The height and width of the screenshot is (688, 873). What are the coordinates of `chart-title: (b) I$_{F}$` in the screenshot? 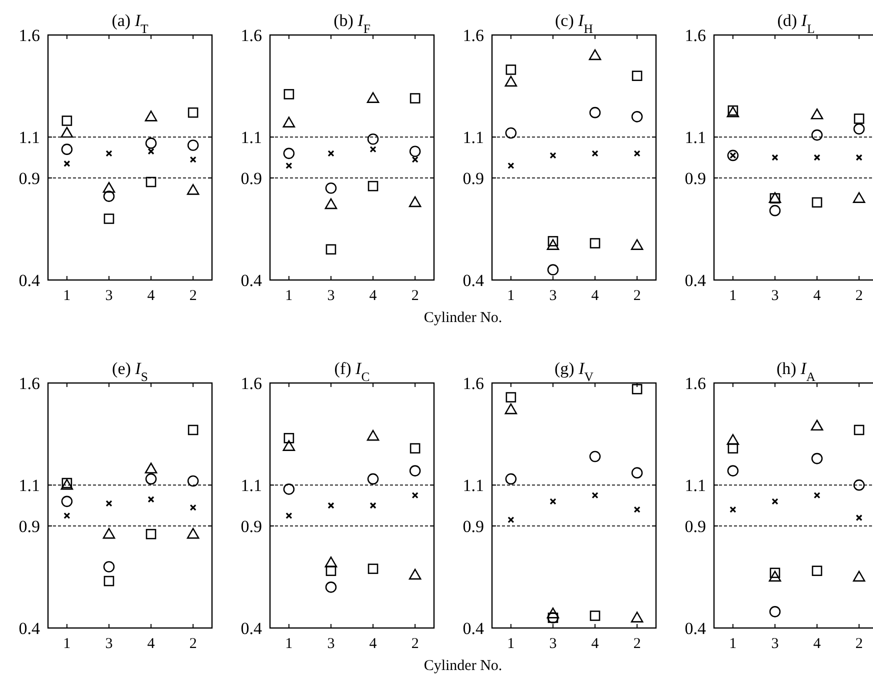 It's located at (352, 23).